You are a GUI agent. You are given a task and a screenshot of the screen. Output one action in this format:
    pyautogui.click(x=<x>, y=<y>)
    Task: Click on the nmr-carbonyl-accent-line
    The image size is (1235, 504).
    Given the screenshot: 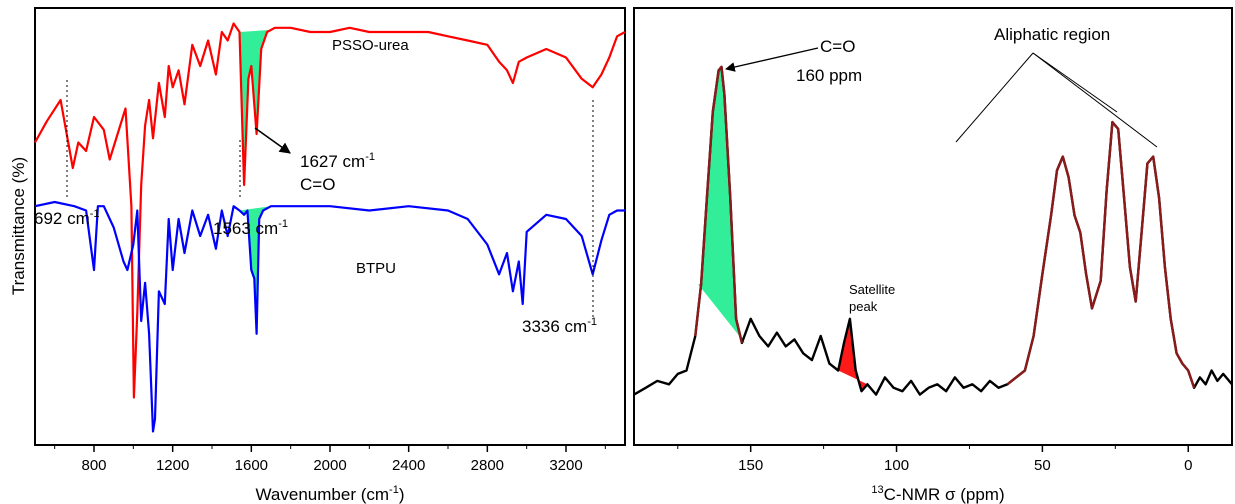 What is the action you would take?
    pyautogui.click(x=719, y=204)
    